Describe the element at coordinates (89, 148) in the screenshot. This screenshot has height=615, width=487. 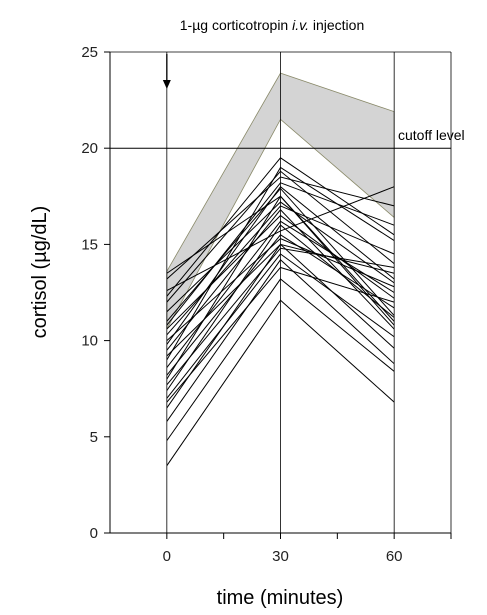
I see `y-tick-label: 20` at that location.